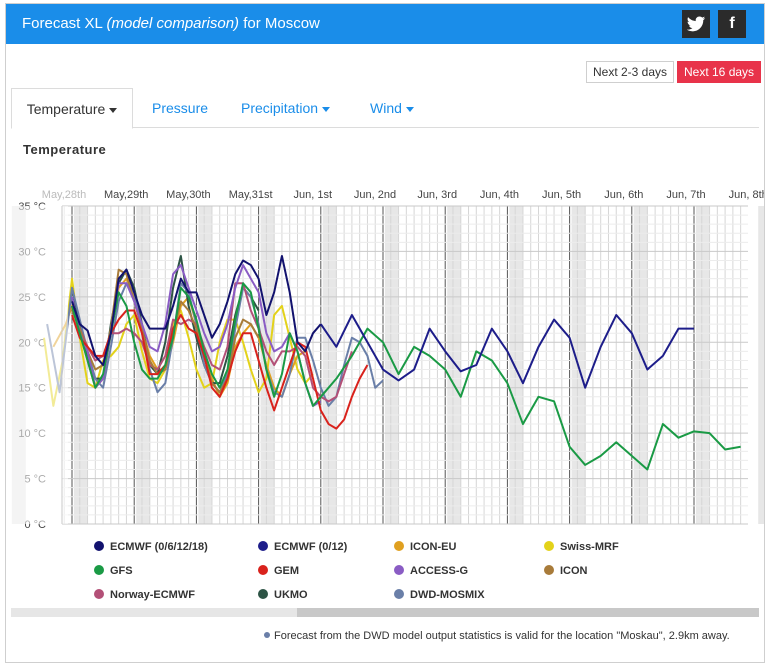 The image size is (768, 669). I want to click on facebook-glyph: f, so click(732, 23).